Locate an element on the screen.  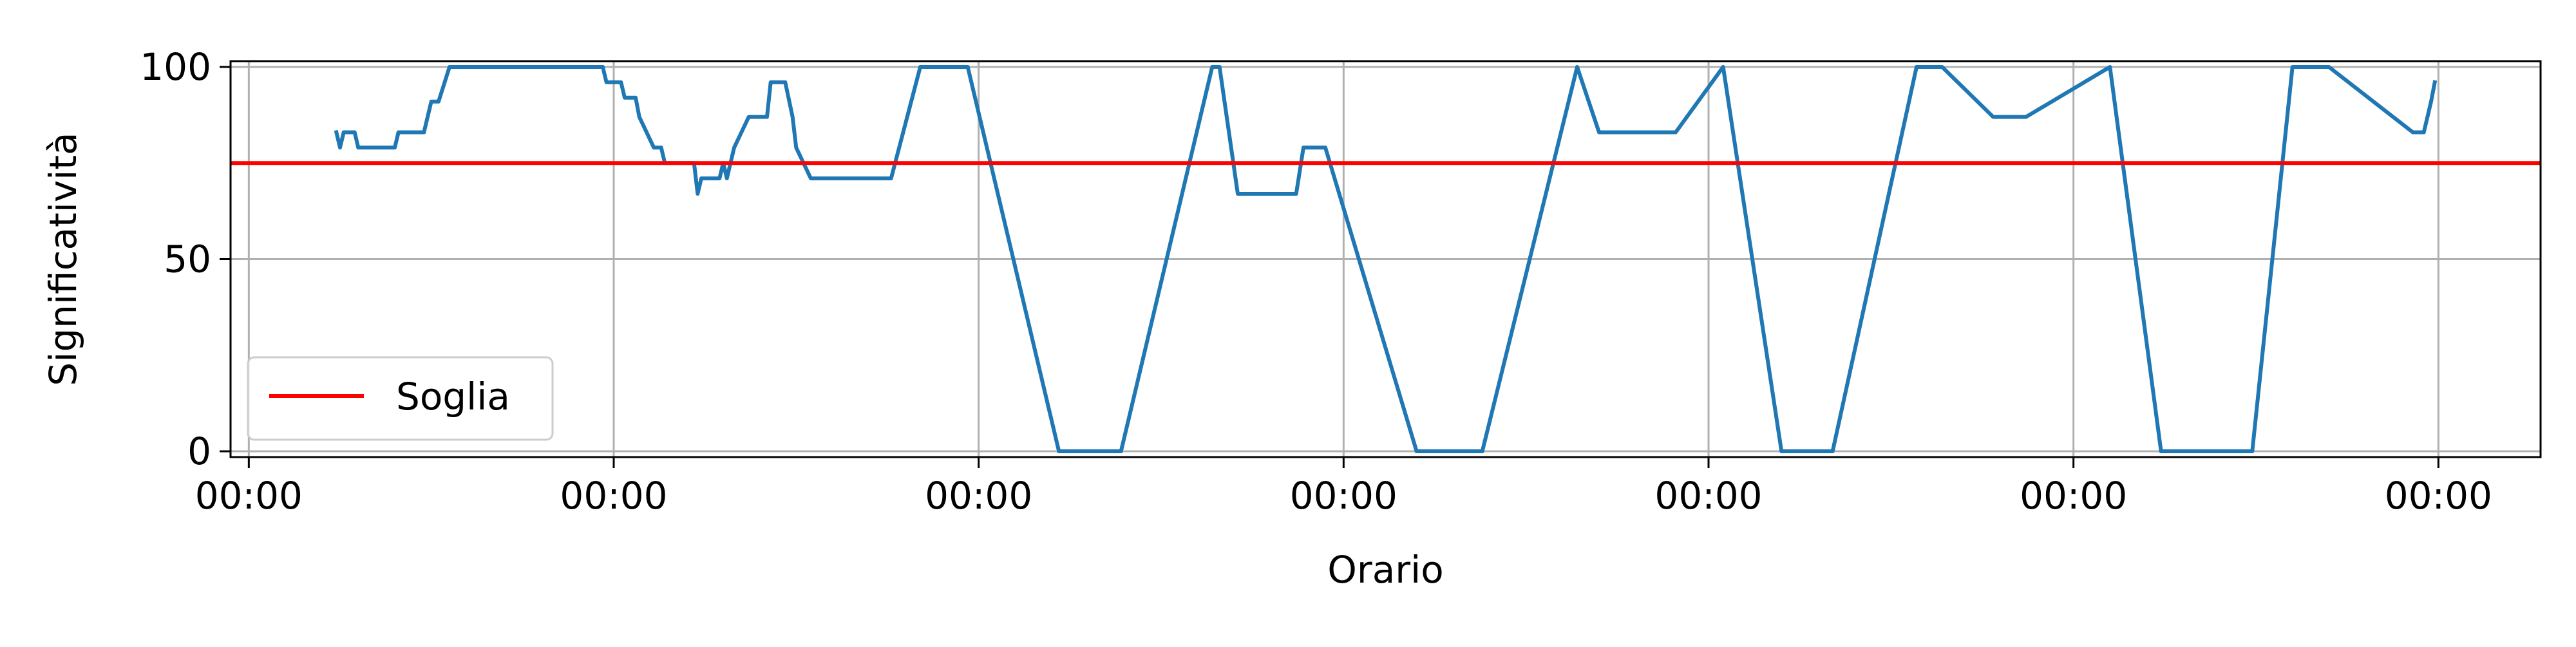
y-axis-label: Significatività is located at coordinates (63, 259).